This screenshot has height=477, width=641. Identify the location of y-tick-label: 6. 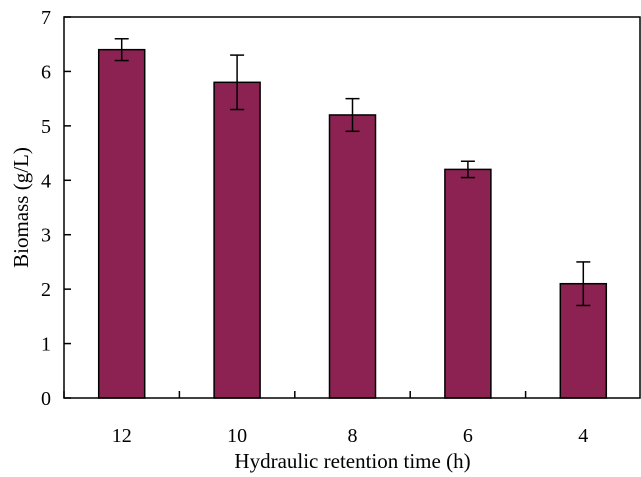
(46, 72).